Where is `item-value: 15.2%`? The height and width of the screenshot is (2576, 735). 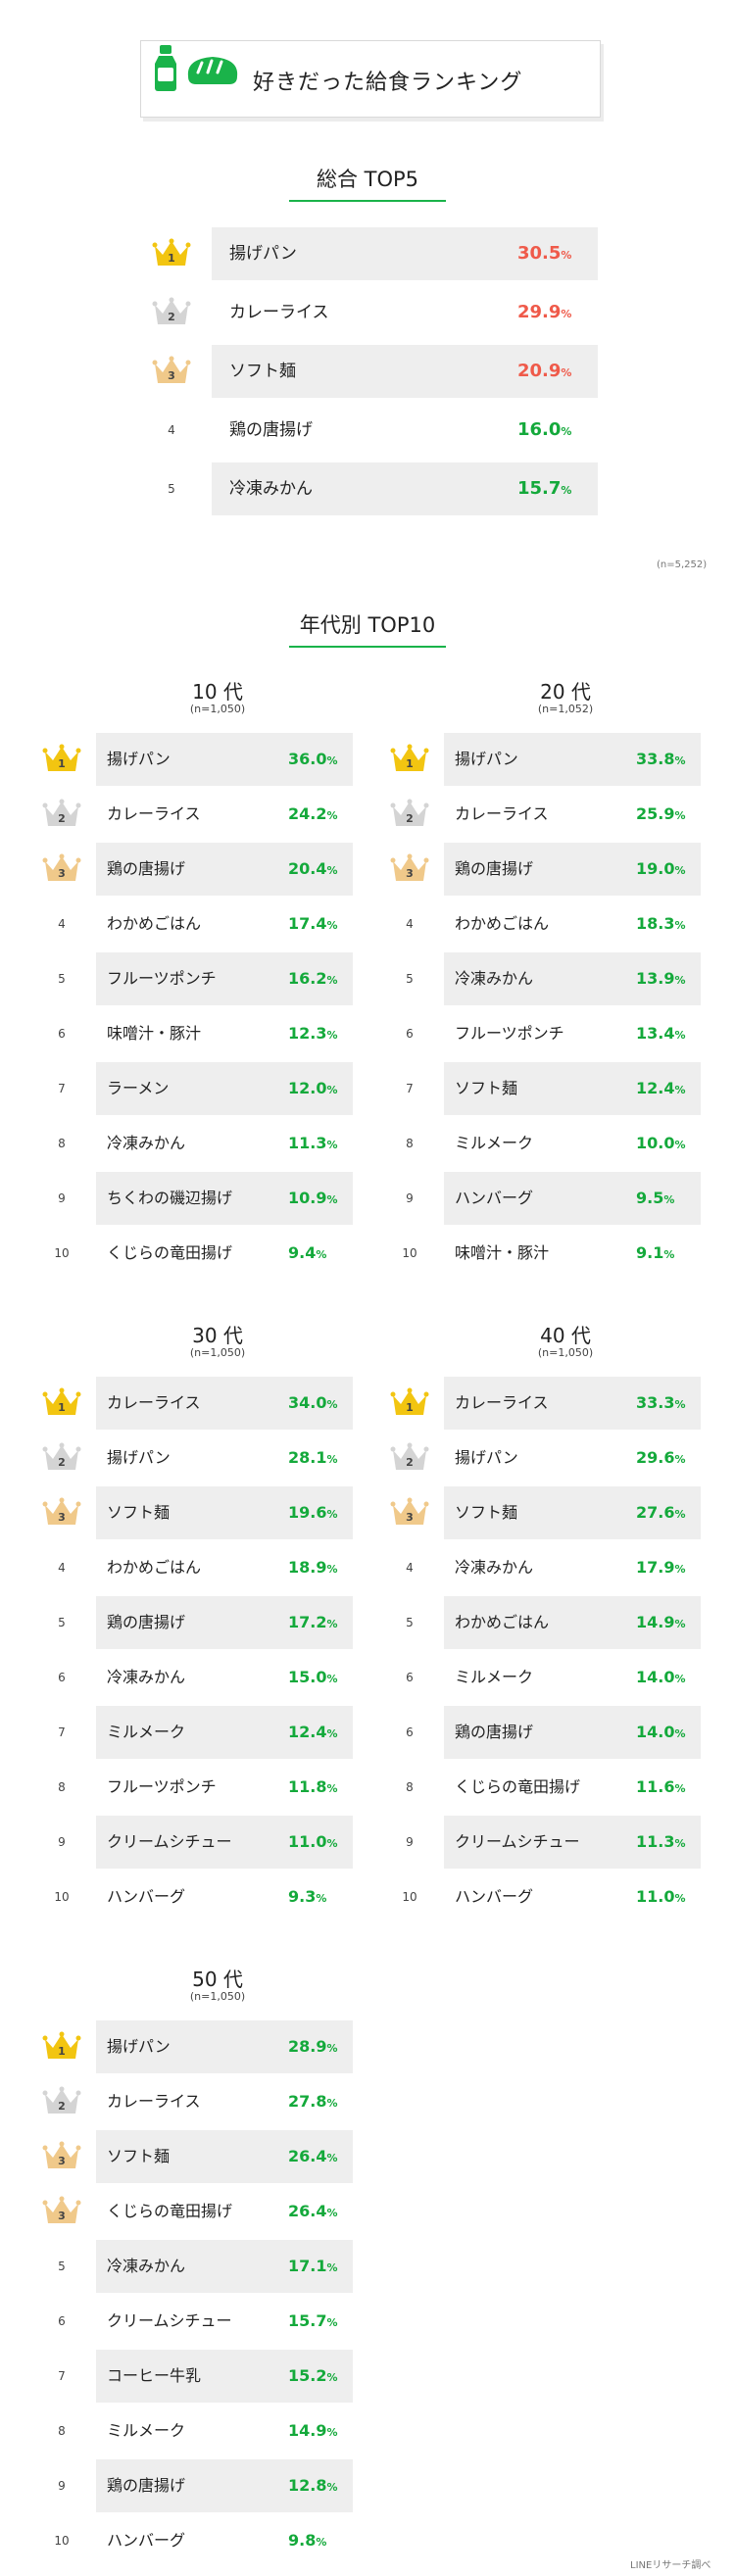
item-value: 15.2% is located at coordinates (313, 2377).